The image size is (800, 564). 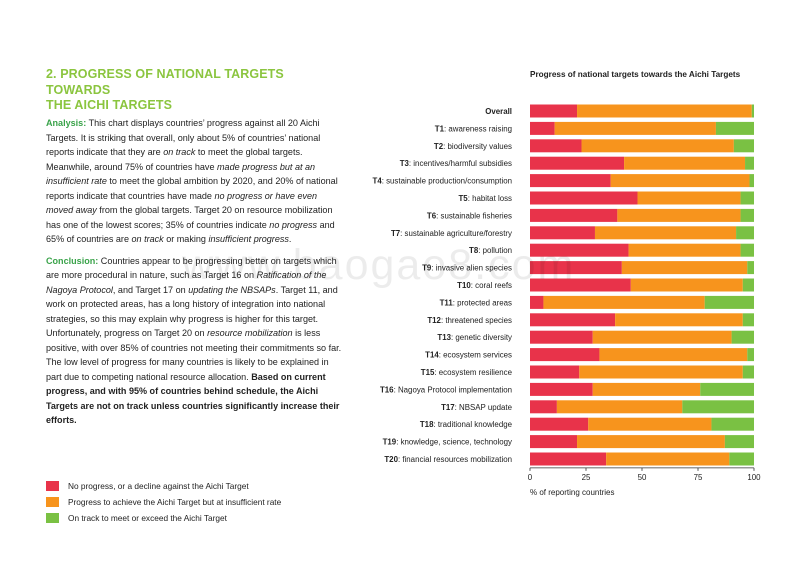 I want to click on analysis-text: ., so click(x=290, y=239).